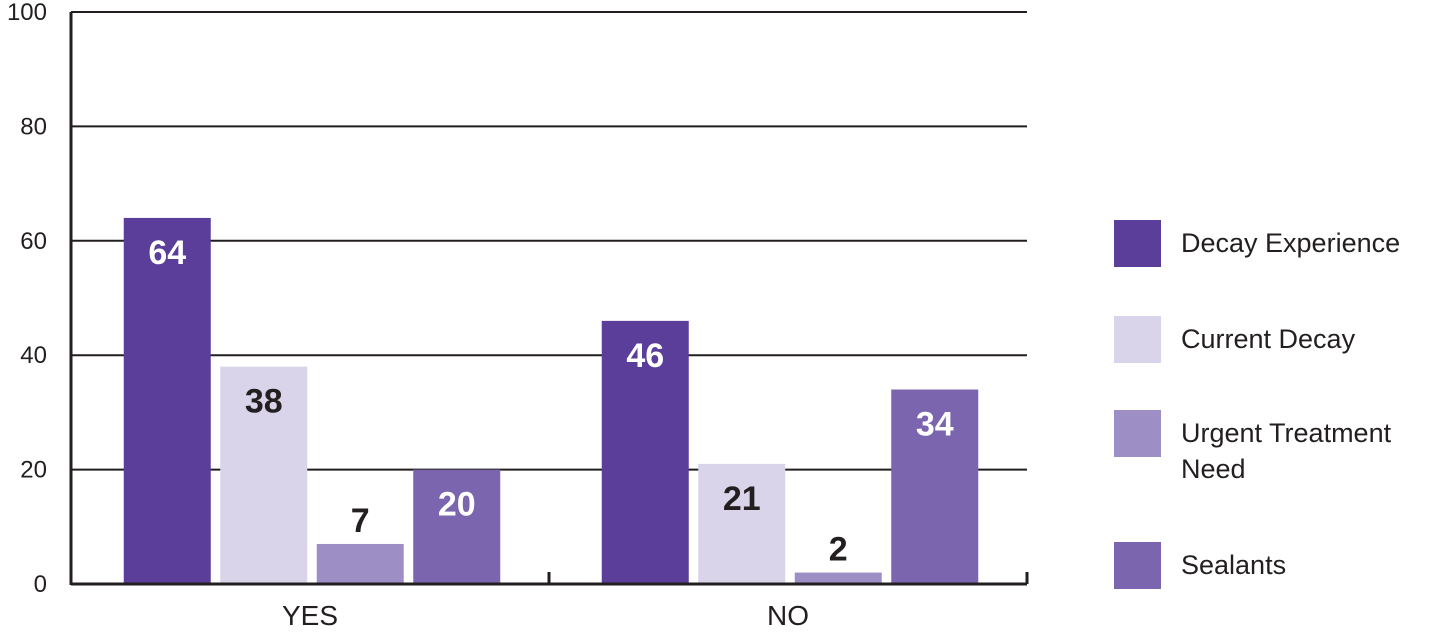 The image size is (1437, 632). What do you see at coordinates (1286, 451) in the screenshot?
I see `legend-label: Urgent Treatment Need` at bounding box center [1286, 451].